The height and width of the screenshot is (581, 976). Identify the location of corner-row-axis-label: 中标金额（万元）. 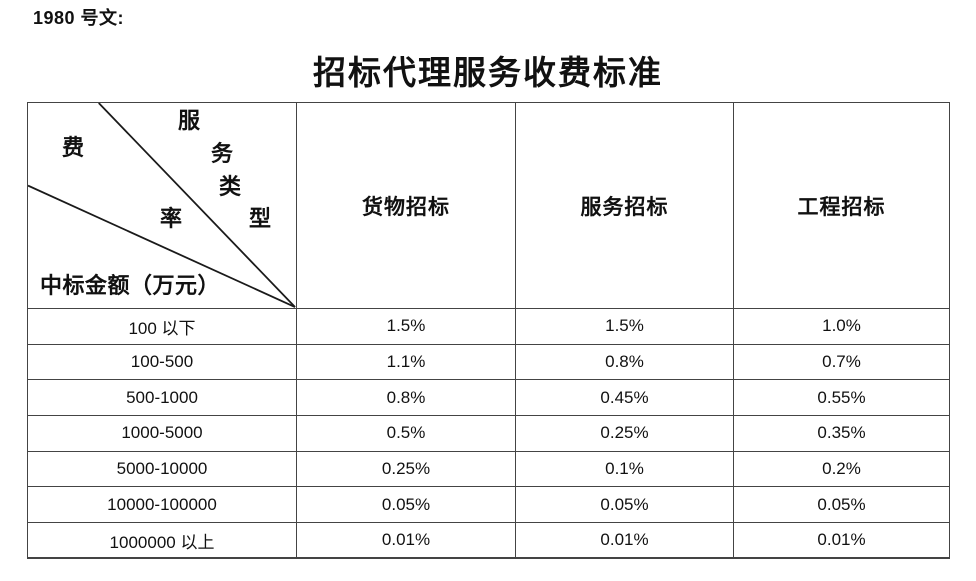
(130, 285).